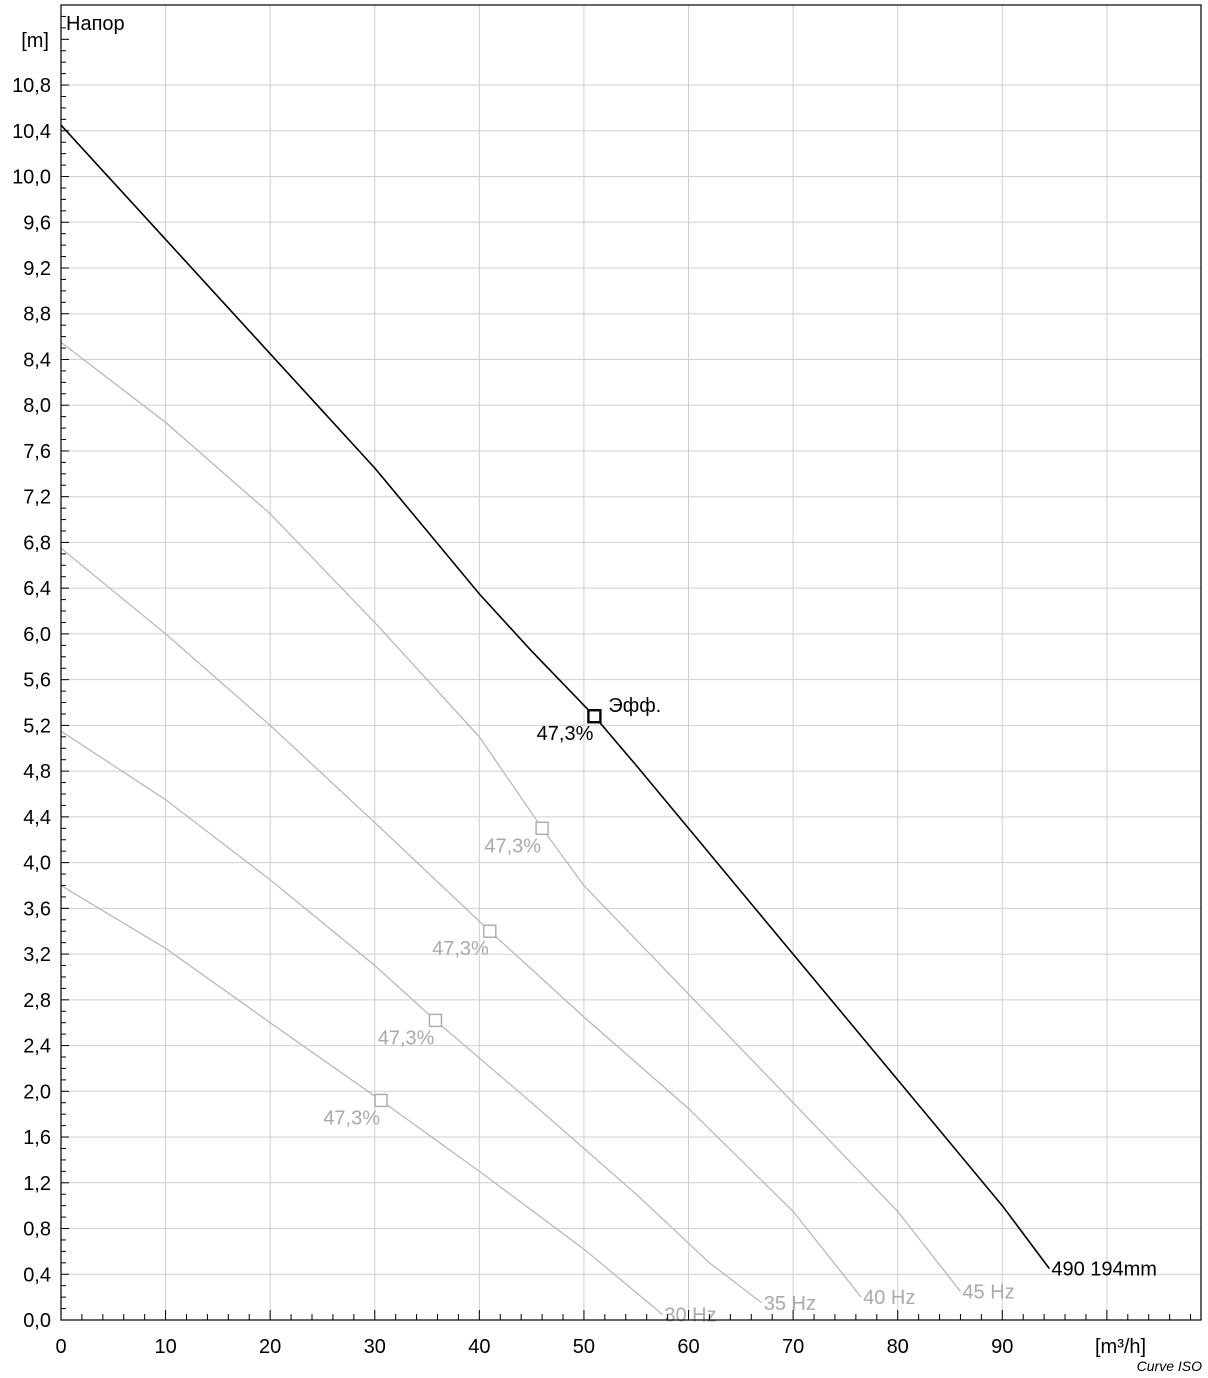 This screenshot has height=1378, width=1208. Describe the element at coordinates (37, 1275) in the screenshot. I see `y-tick-label: 0,4` at that location.